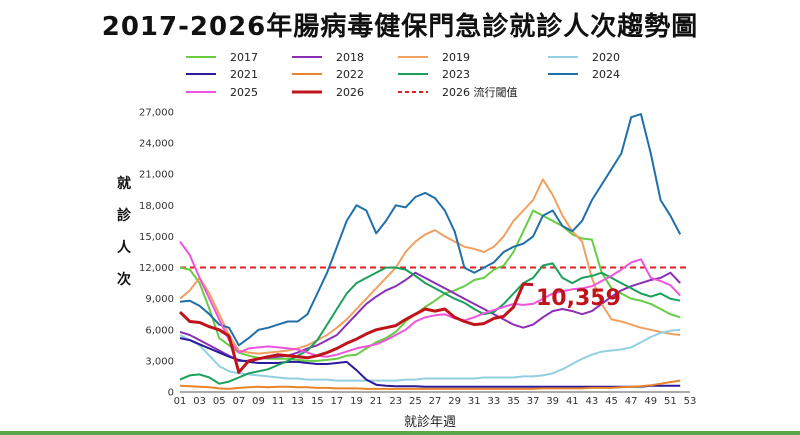 The height and width of the screenshot is (435, 800). What do you see at coordinates (493, 401) in the screenshot?
I see `x-tick-label: 33` at bounding box center [493, 401].